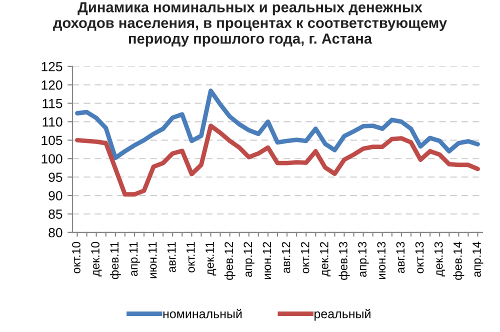  What do you see at coordinates (400, 258) in the screenshot?
I see `x-tick-label: авг.13` at bounding box center [400, 258].